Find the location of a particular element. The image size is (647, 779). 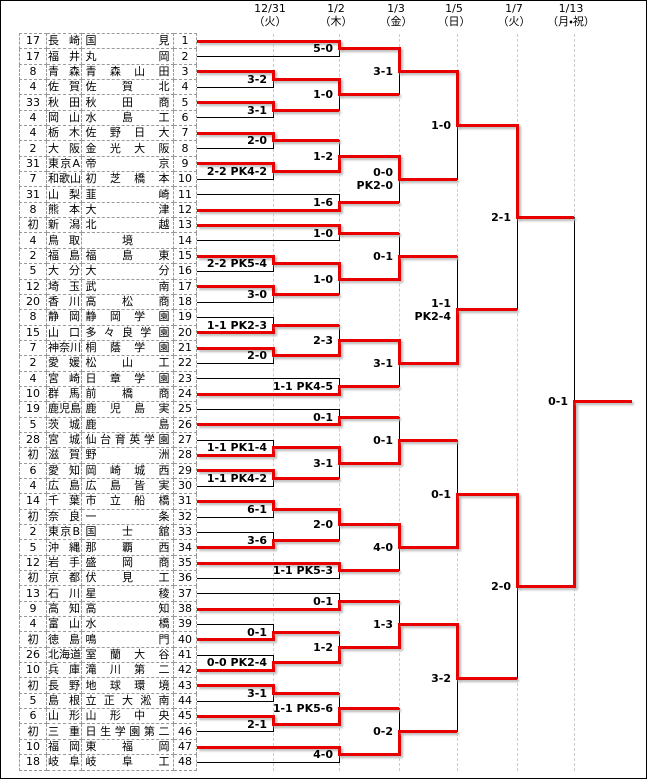

team-seed: 48 is located at coordinates (185, 762).